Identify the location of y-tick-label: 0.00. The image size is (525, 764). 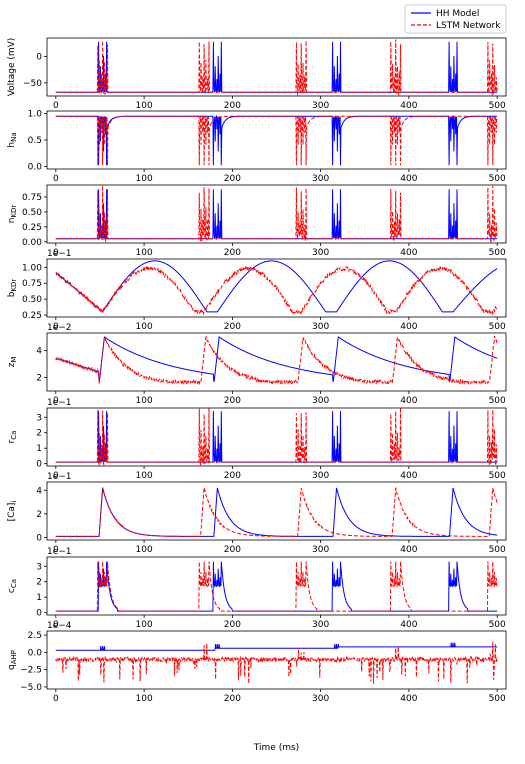
(32, 243).